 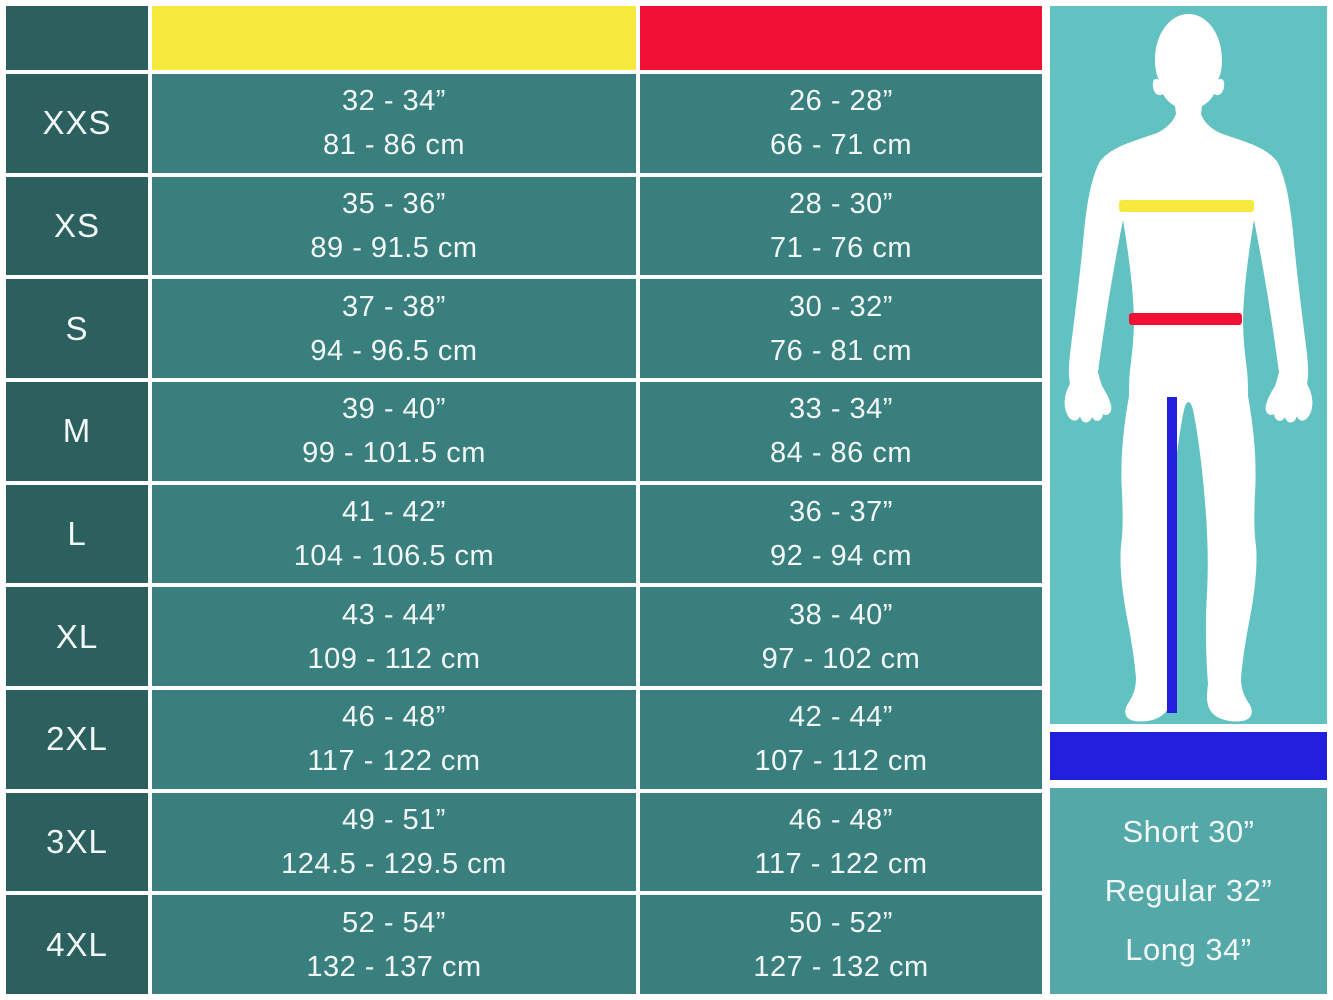 I want to click on waist-value-cell: 28 - 30” 71 - 76 cm, so click(x=841, y=226).